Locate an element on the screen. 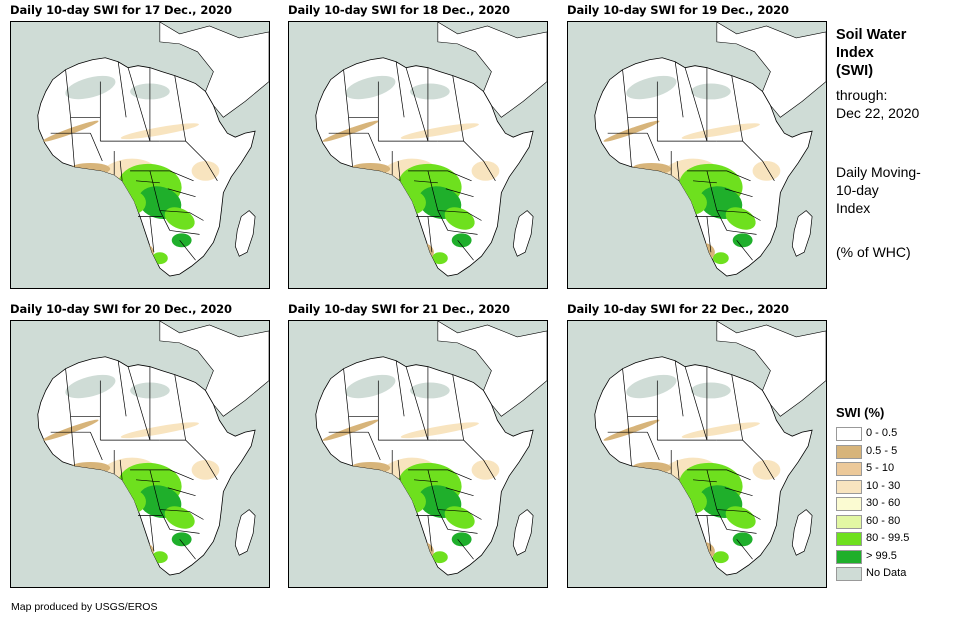 The width and height of the screenshot is (967, 626). through-label: through: is located at coordinates (862, 95).